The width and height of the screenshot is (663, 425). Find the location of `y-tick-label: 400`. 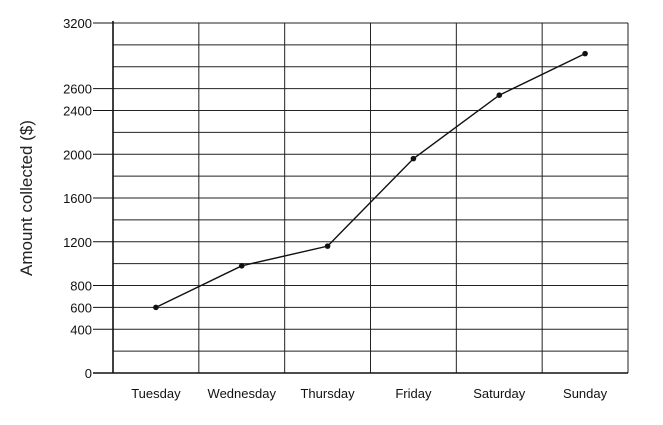

y-tick-label: 400 is located at coordinates (81, 329).